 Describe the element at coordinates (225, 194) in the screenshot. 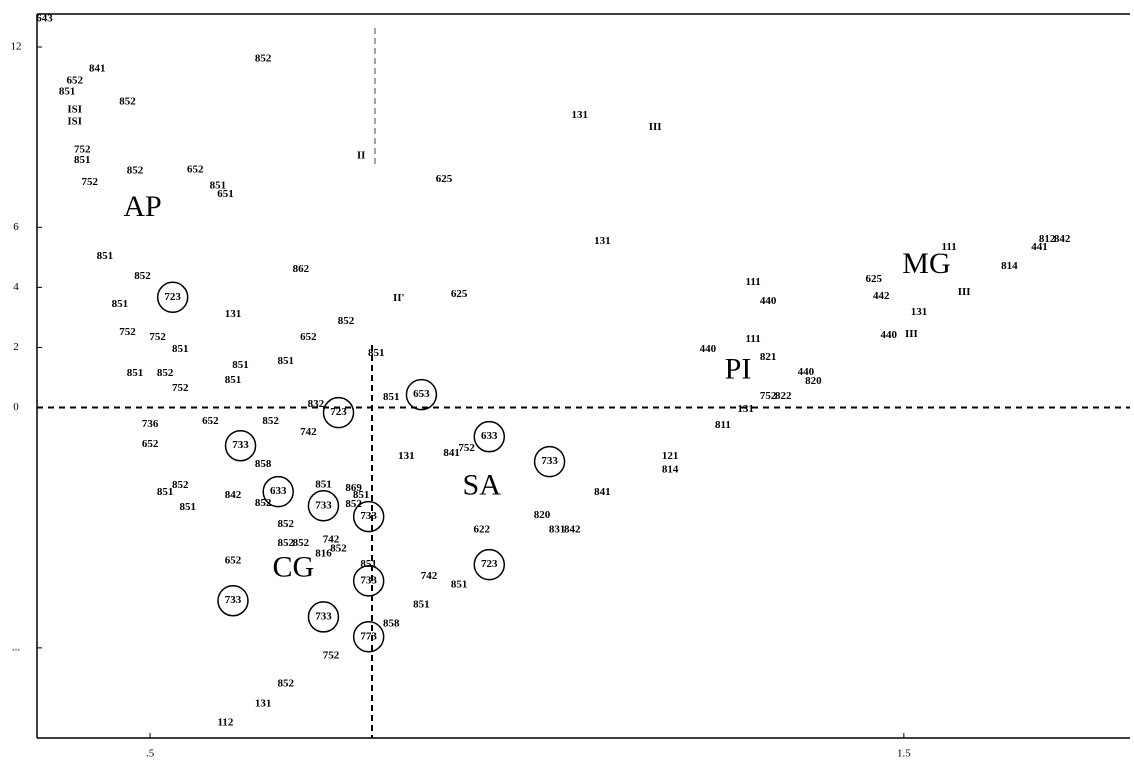

I see `point-label: 651` at that location.